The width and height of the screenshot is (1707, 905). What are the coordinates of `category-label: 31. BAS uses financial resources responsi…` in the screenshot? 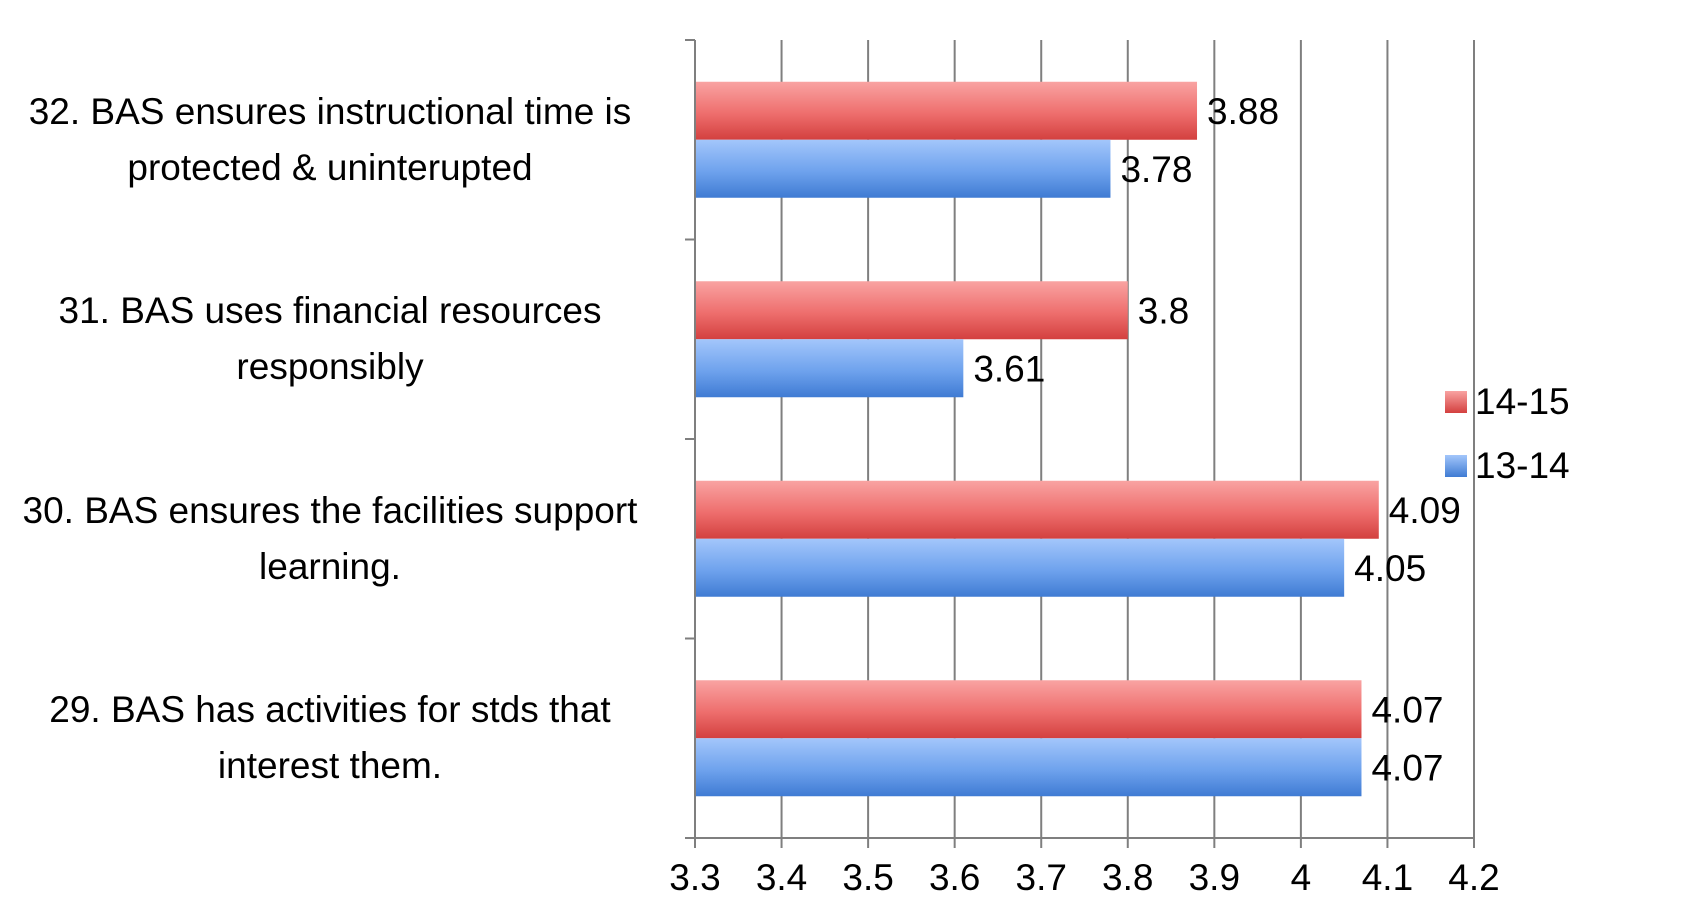 It's located at (330, 339).